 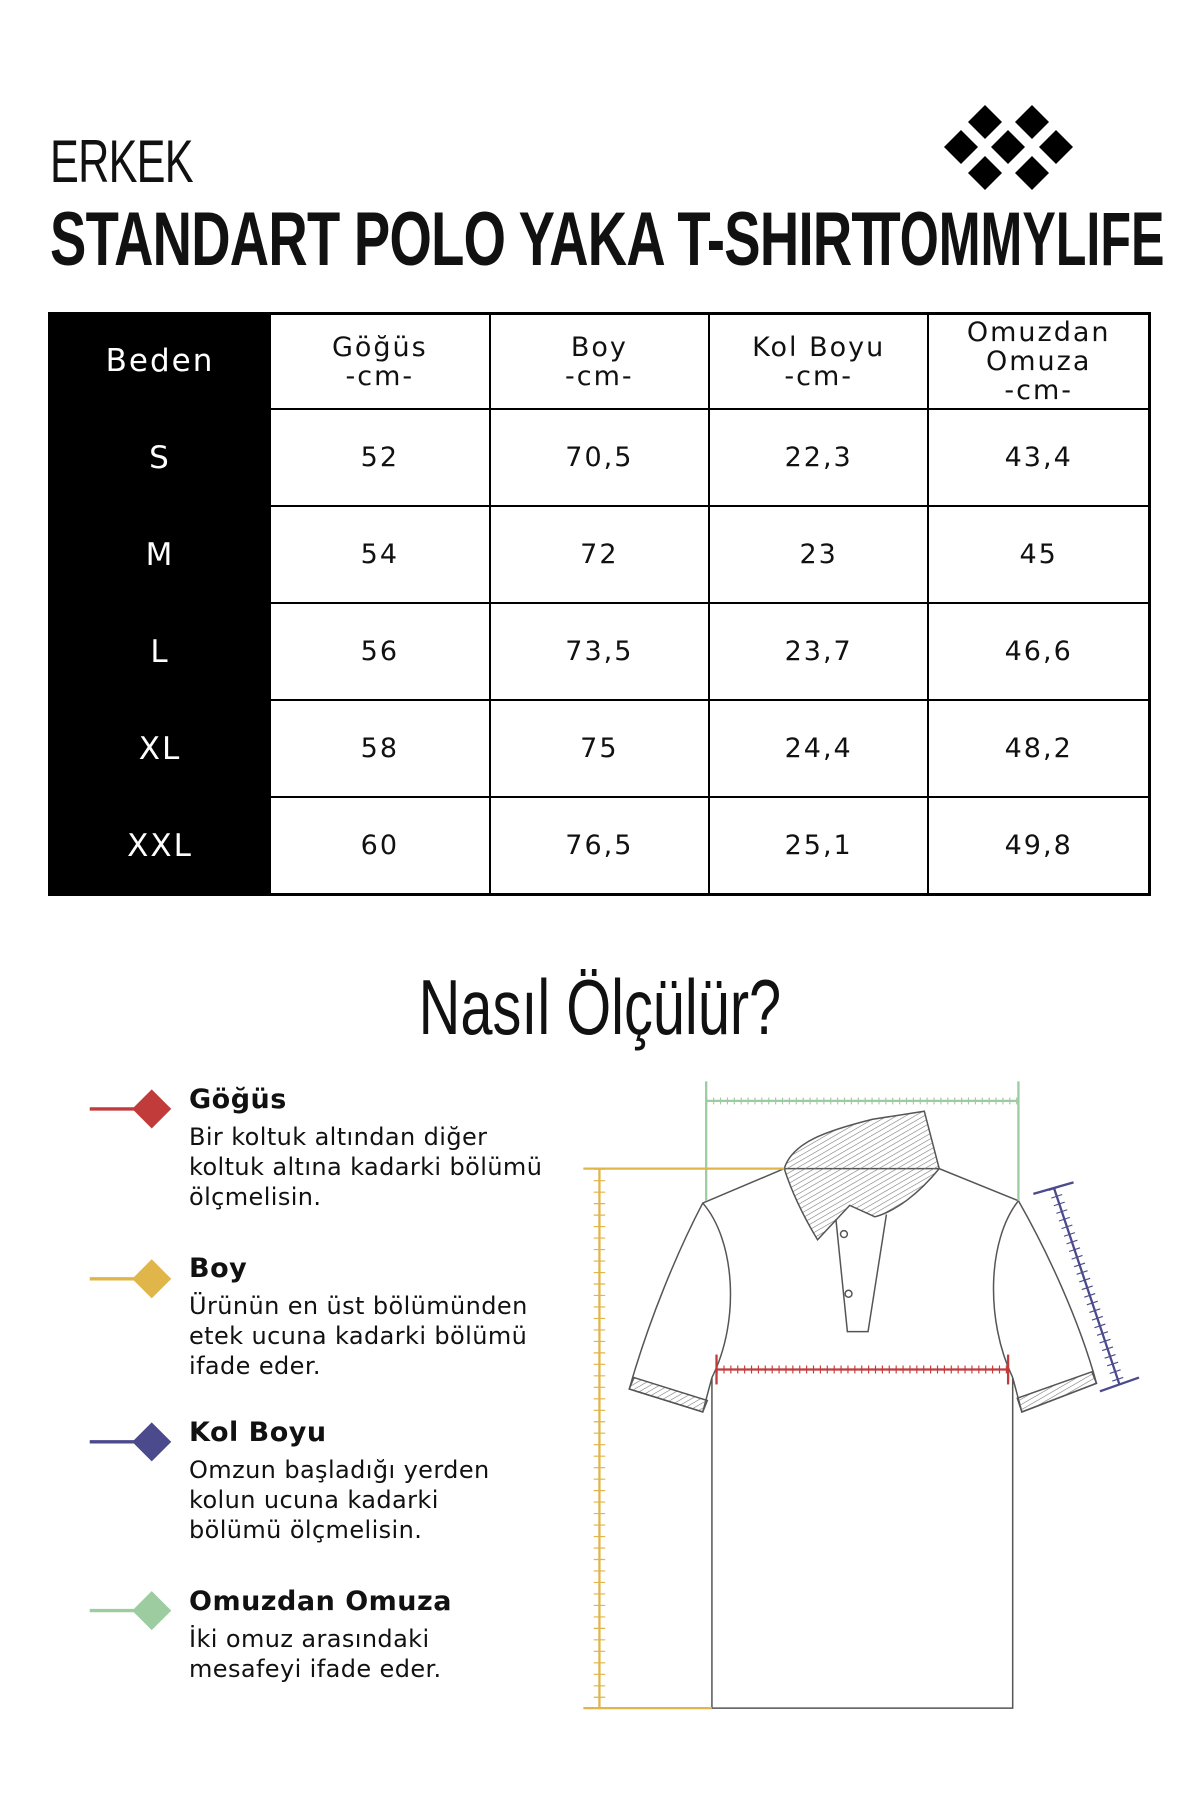 What do you see at coordinates (1039, 651) in the screenshot?
I see `cell-omuzdan-omuza: 46,6` at bounding box center [1039, 651].